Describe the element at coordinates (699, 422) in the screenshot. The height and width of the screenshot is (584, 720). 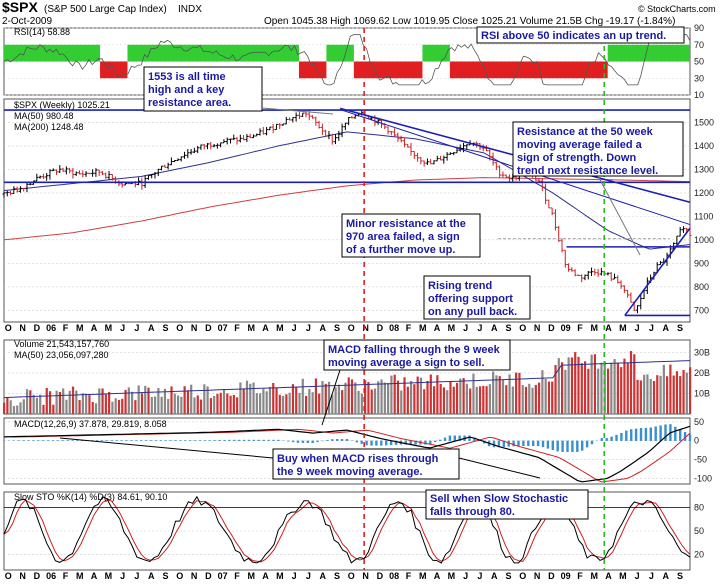
I see `macd-tick-label: 50` at that location.